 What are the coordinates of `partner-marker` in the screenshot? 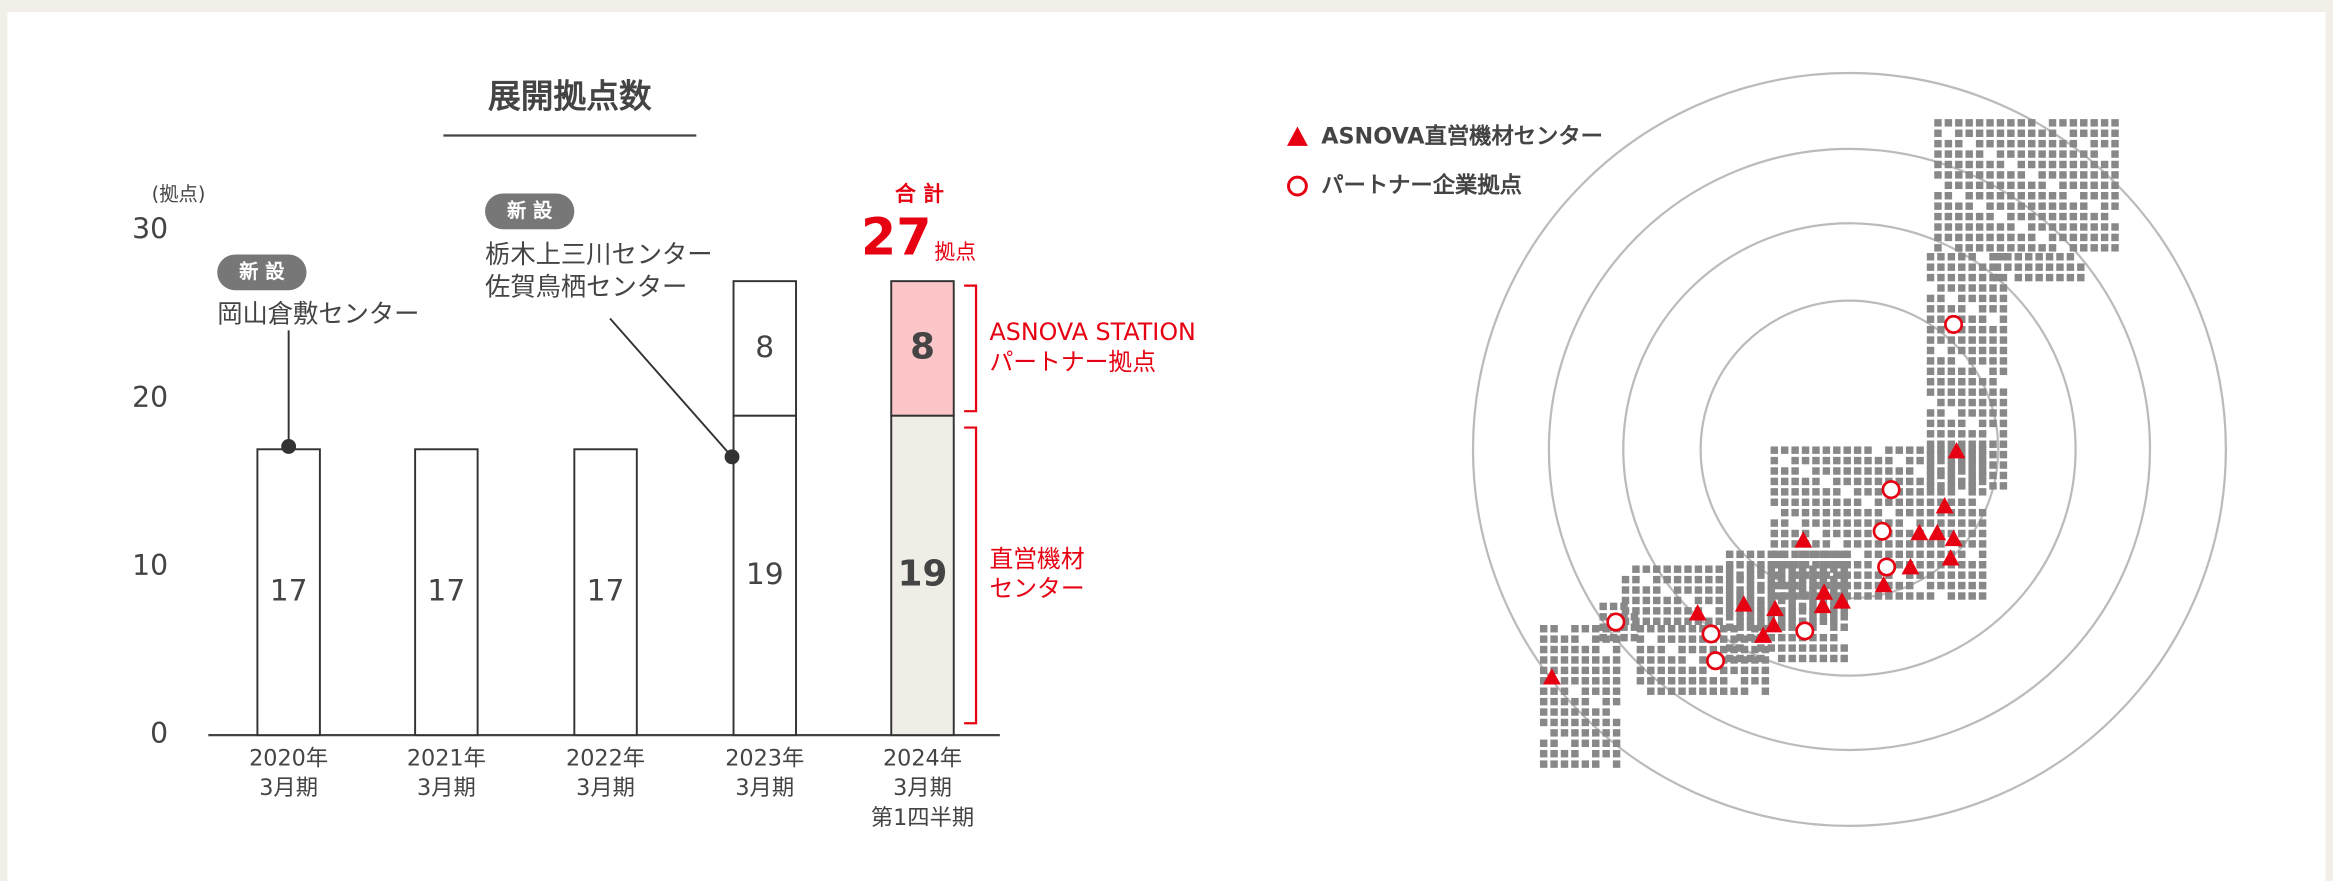 It's located at (1891, 490).